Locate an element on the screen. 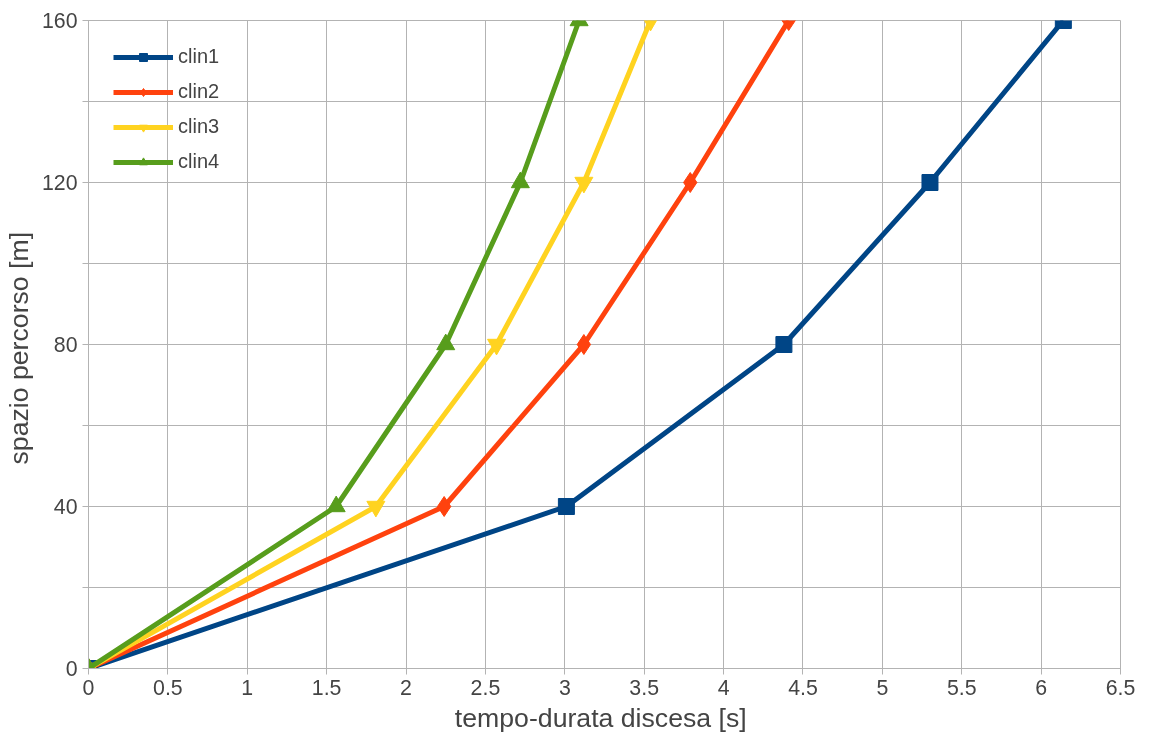  legend-label: clin2 is located at coordinates (199, 91).